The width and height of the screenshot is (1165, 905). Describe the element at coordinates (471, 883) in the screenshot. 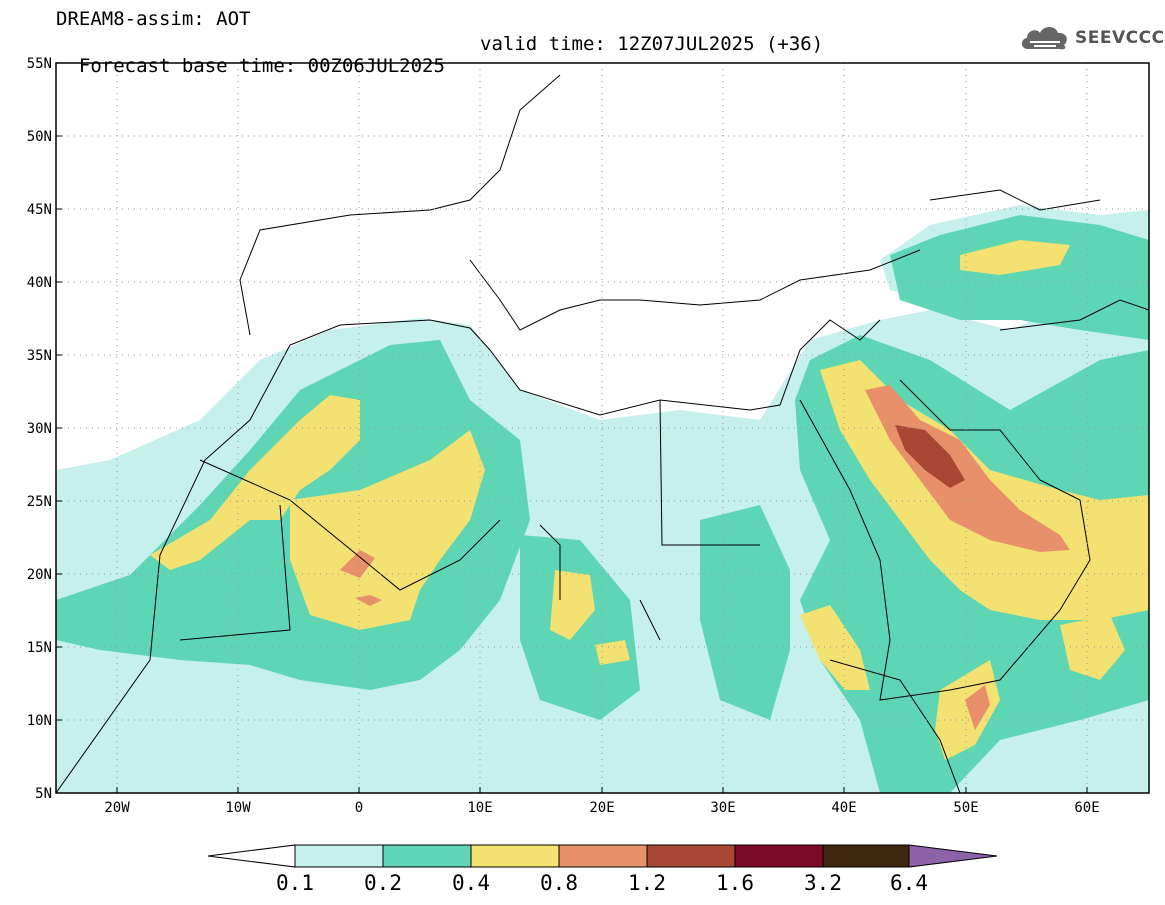

I see `colorbar-label: 0.4` at that location.